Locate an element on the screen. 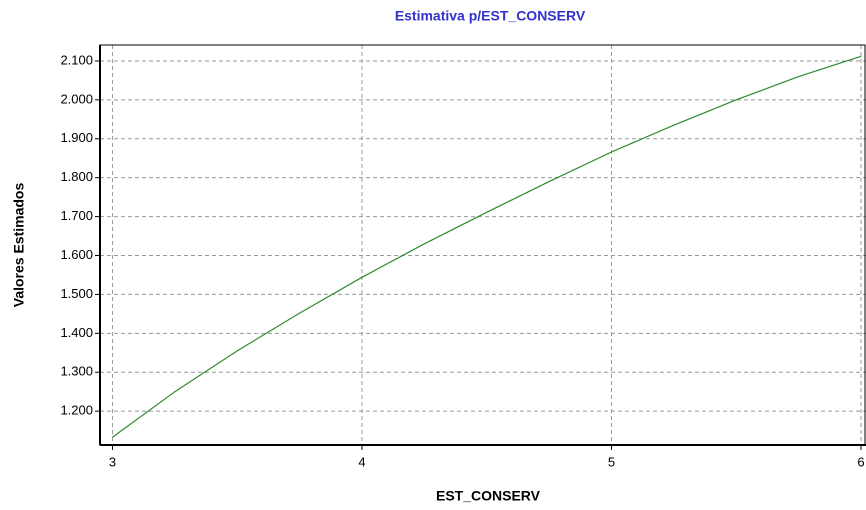 This screenshot has width=866, height=510. y-tick-label: 1.600 is located at coordinates (76, 254).